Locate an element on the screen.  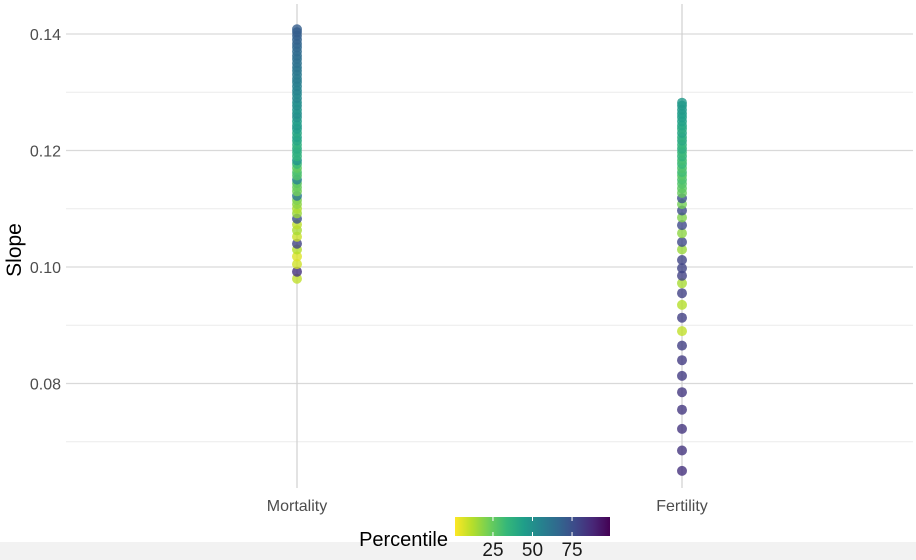
y-axis-title: Slope is located at coordinates (14, 250).